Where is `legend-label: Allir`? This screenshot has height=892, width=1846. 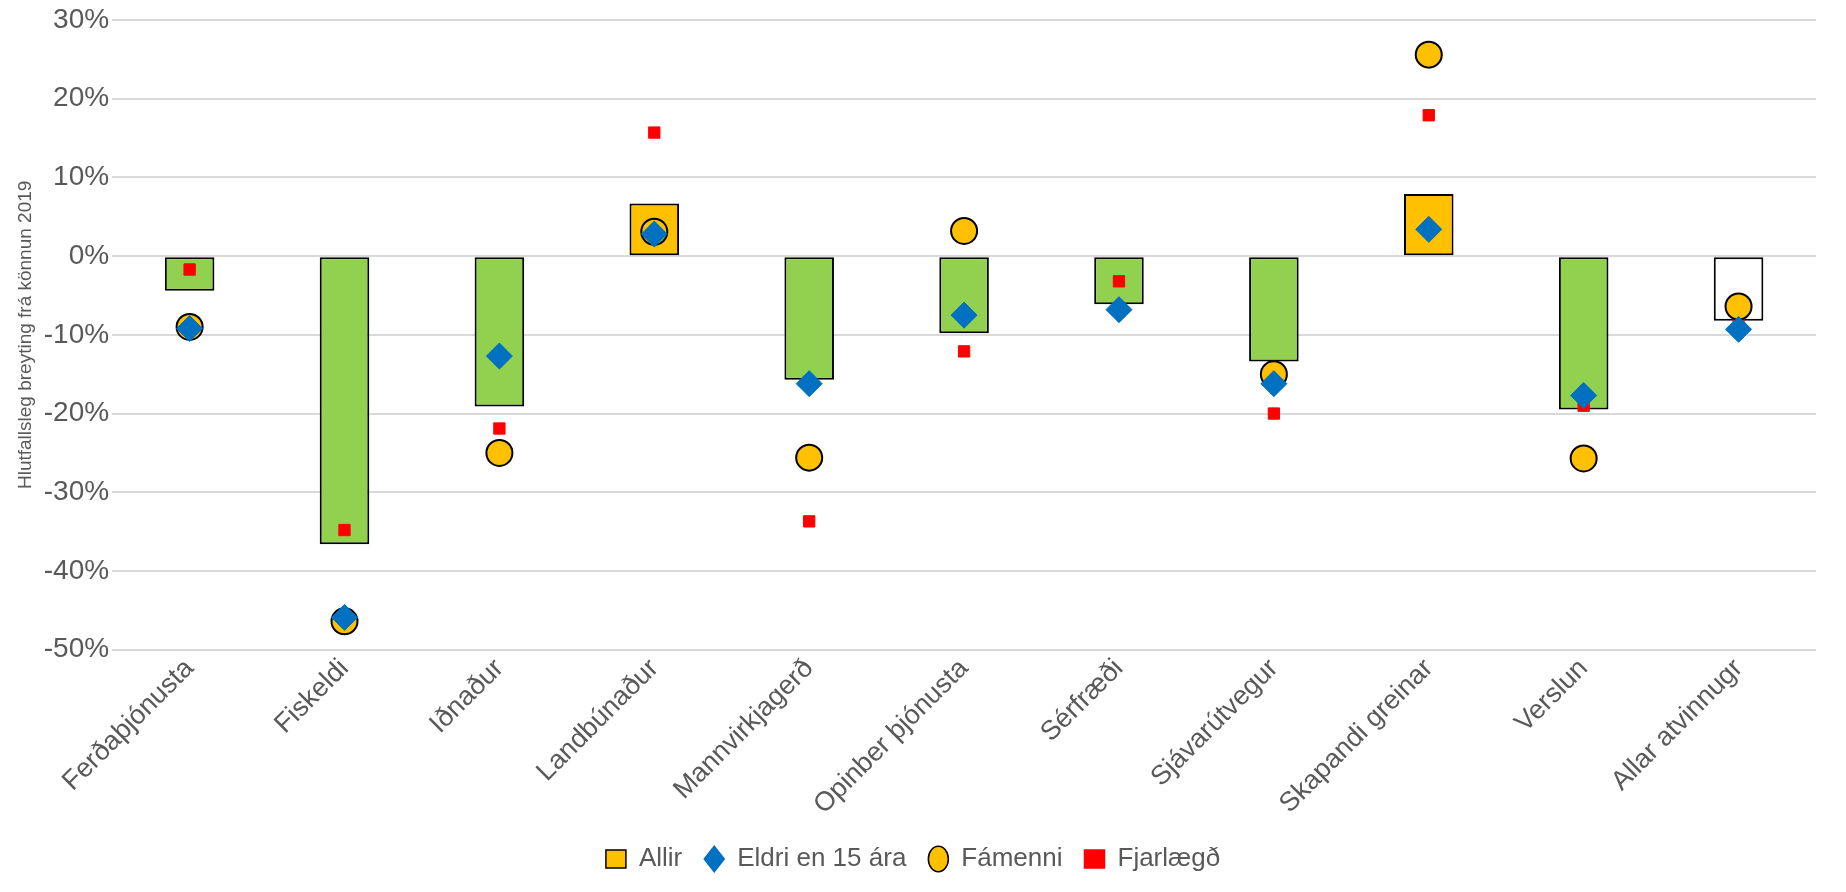
legend-label: Allir is located at coordinates (660, 857).